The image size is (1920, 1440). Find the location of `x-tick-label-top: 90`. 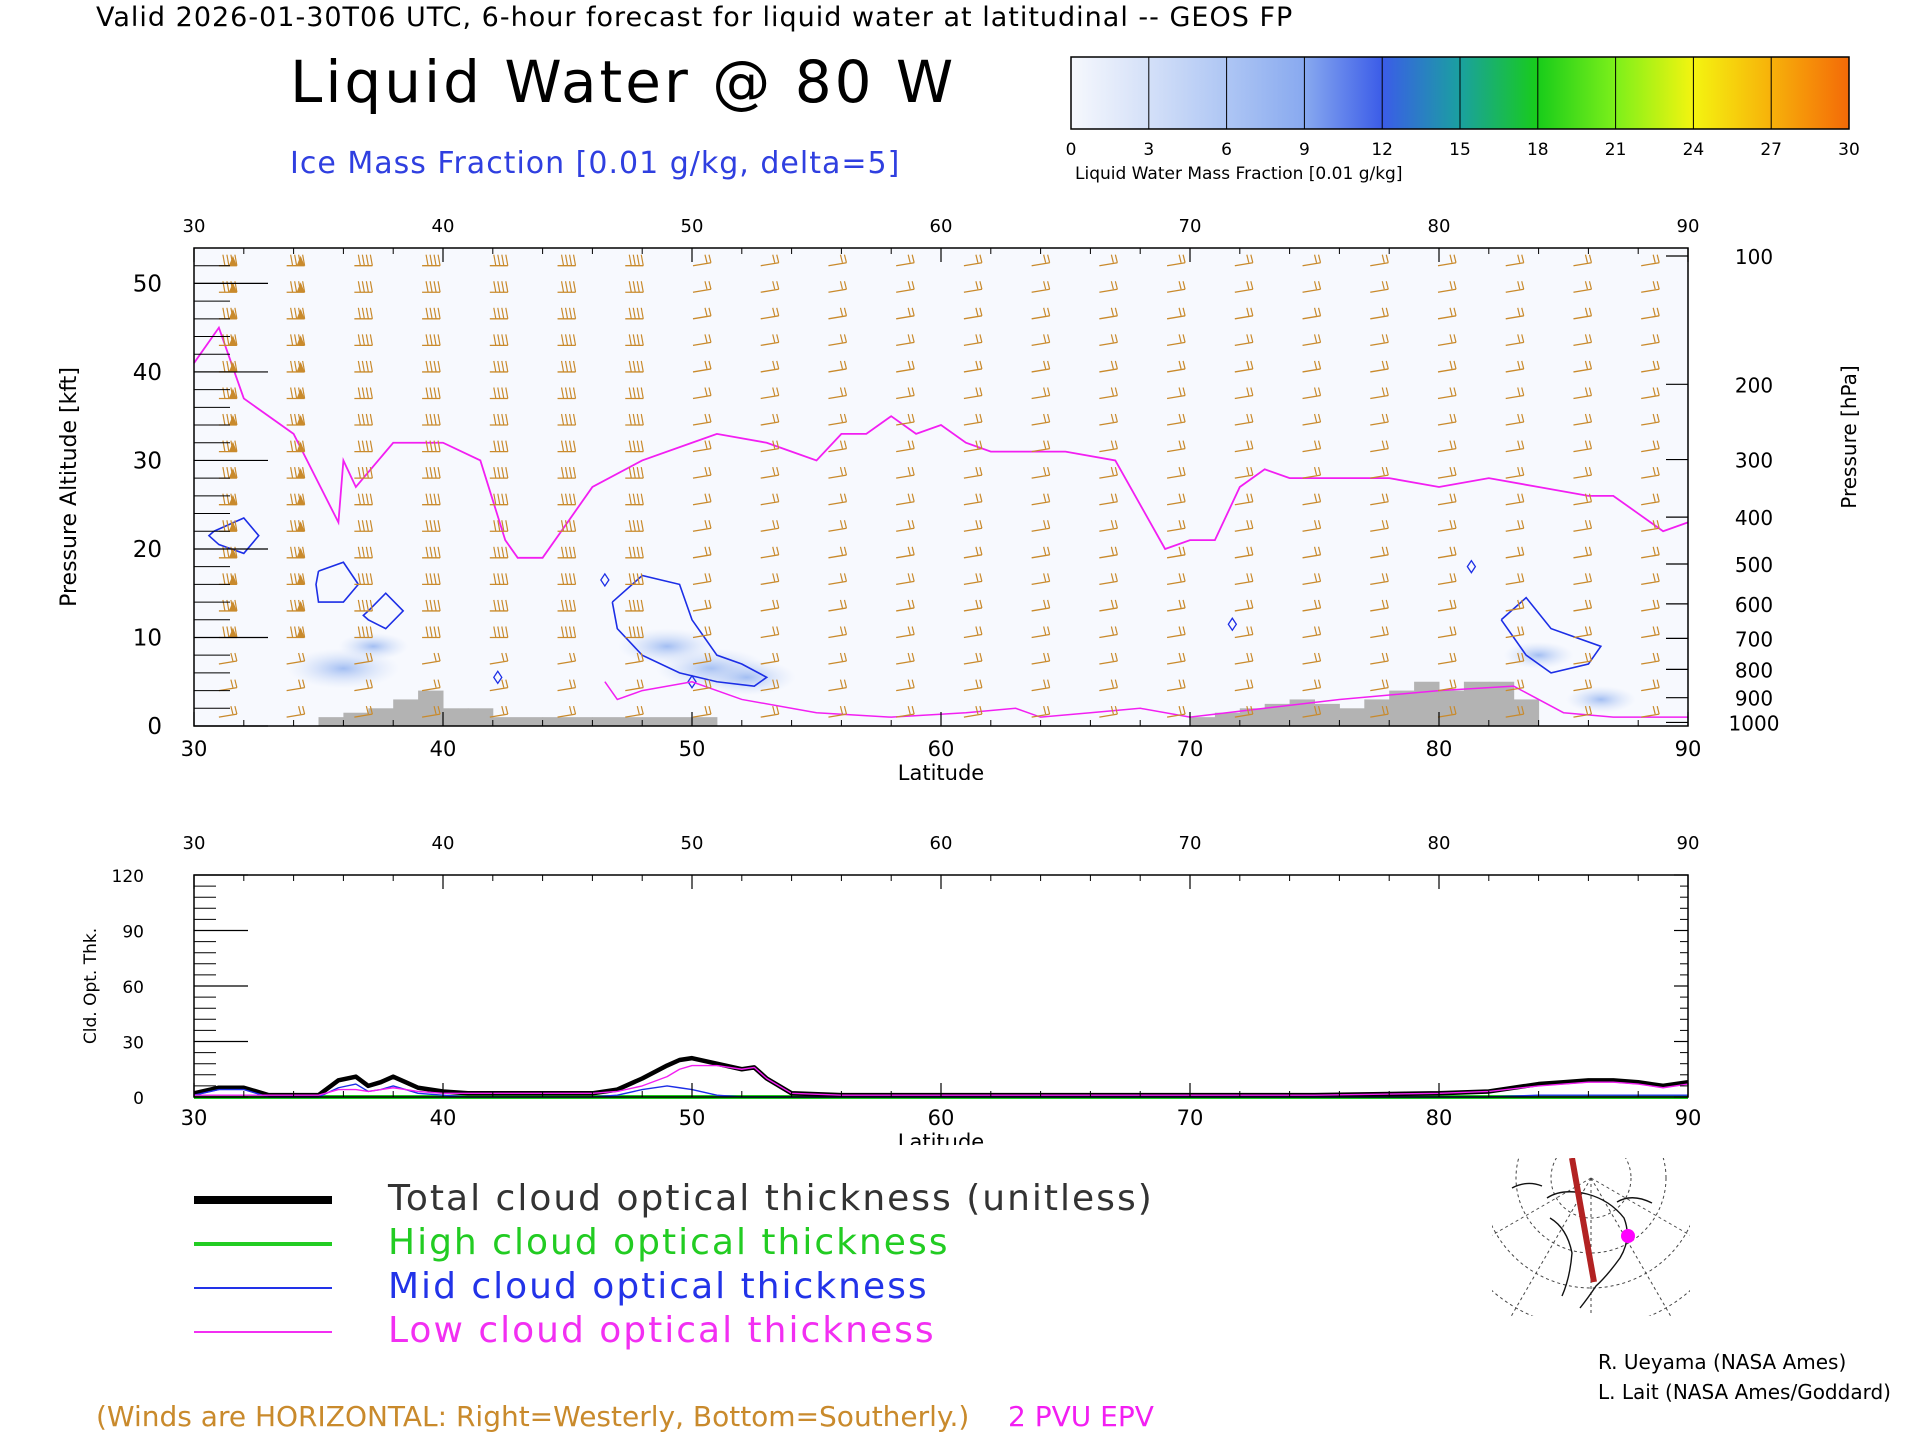

x-tick-label-top: 90 is located at coordinates (1688, 226).